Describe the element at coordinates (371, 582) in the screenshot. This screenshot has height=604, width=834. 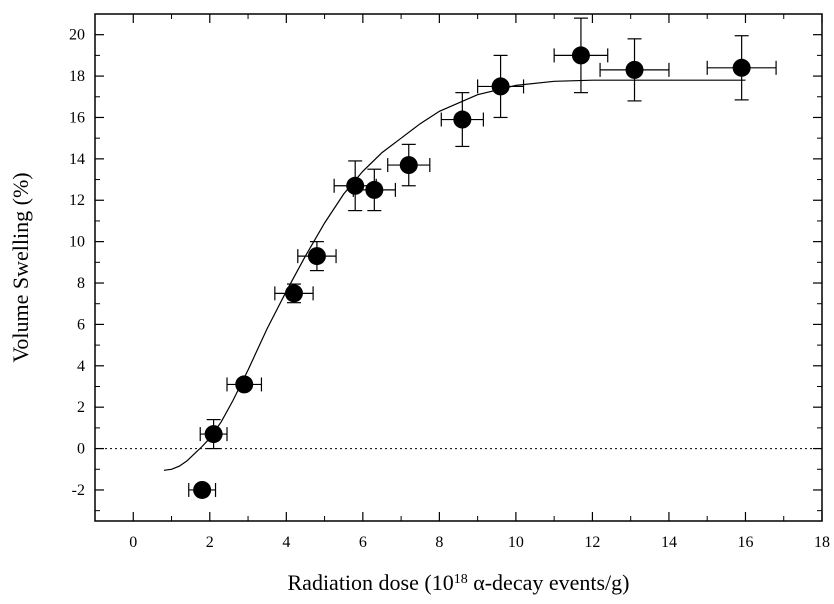
I see `x-axis-label-main: Radiation dose (10` at that location.